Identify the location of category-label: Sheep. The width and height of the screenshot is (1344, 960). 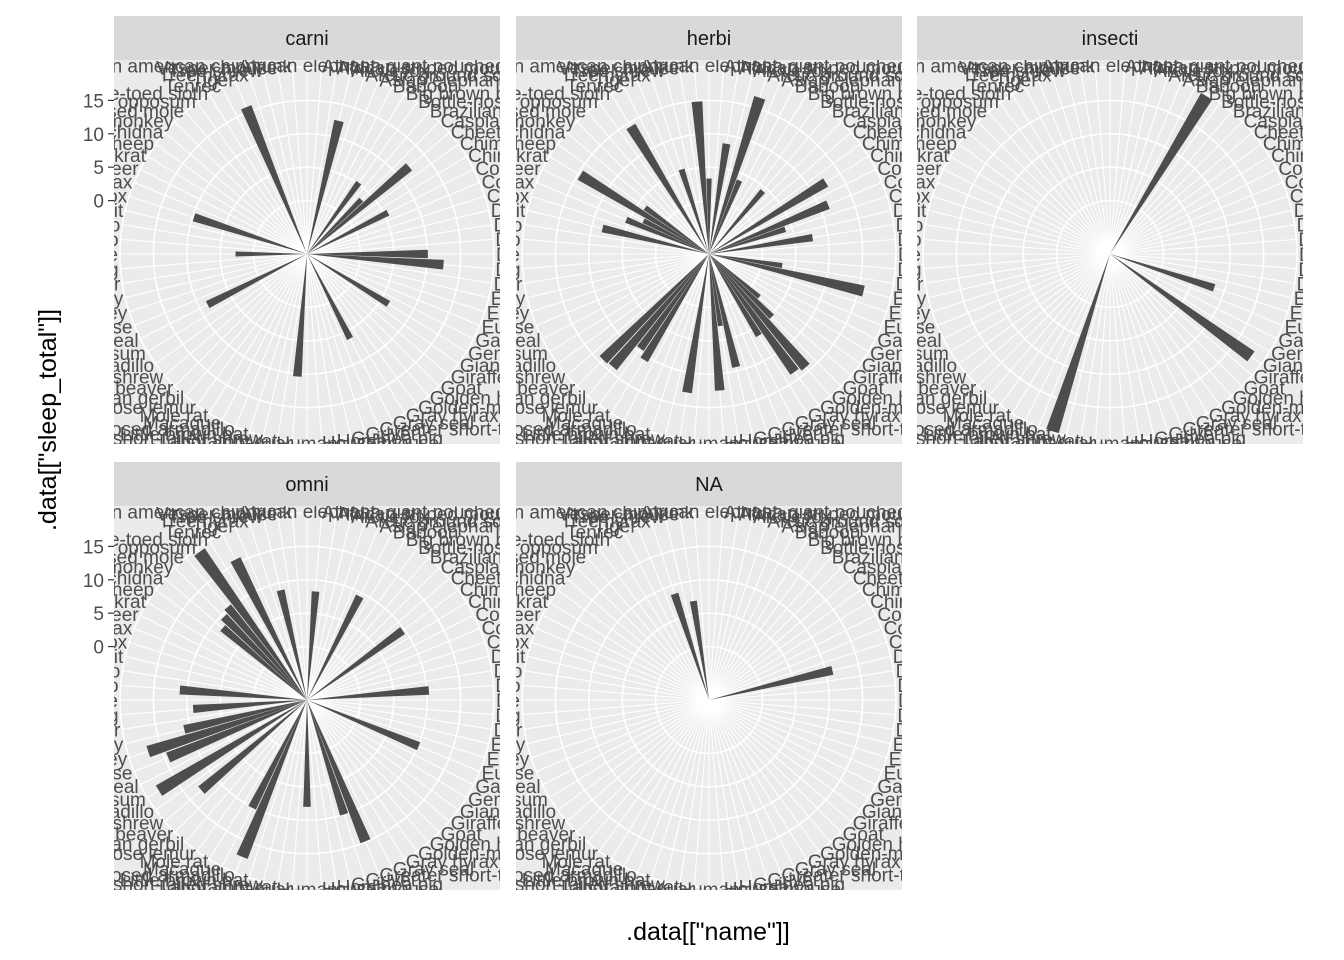
(126, 590).